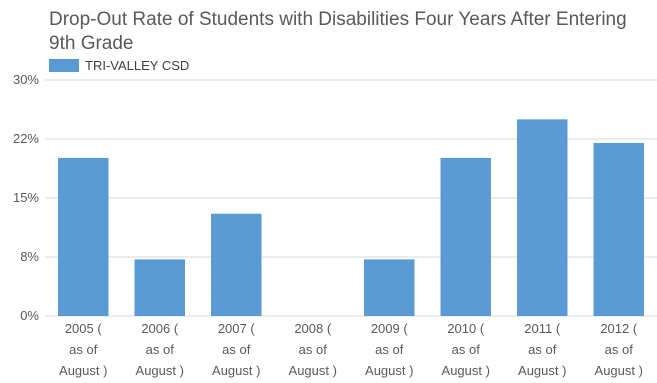  What do you see at coordinates (390, 328) in the screenshot?
I see `x-category-label-line: 2009 (` at bounding box center [390, 328].